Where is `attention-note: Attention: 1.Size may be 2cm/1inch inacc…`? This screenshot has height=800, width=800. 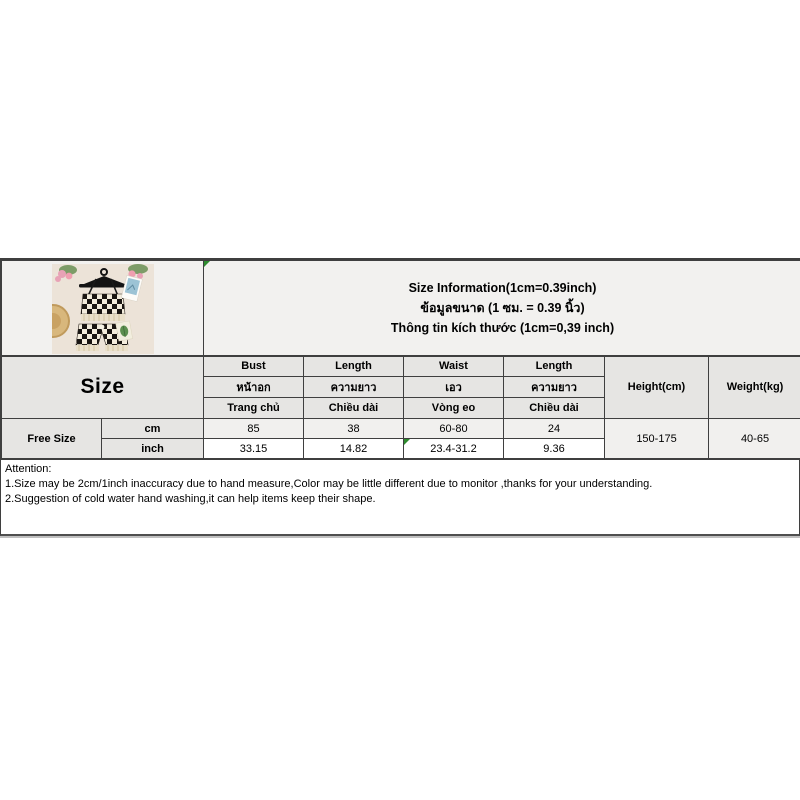 attention-note: Attention: 1.Size may be 2cm/1inch inacc… is located at coordinates (400, 496).